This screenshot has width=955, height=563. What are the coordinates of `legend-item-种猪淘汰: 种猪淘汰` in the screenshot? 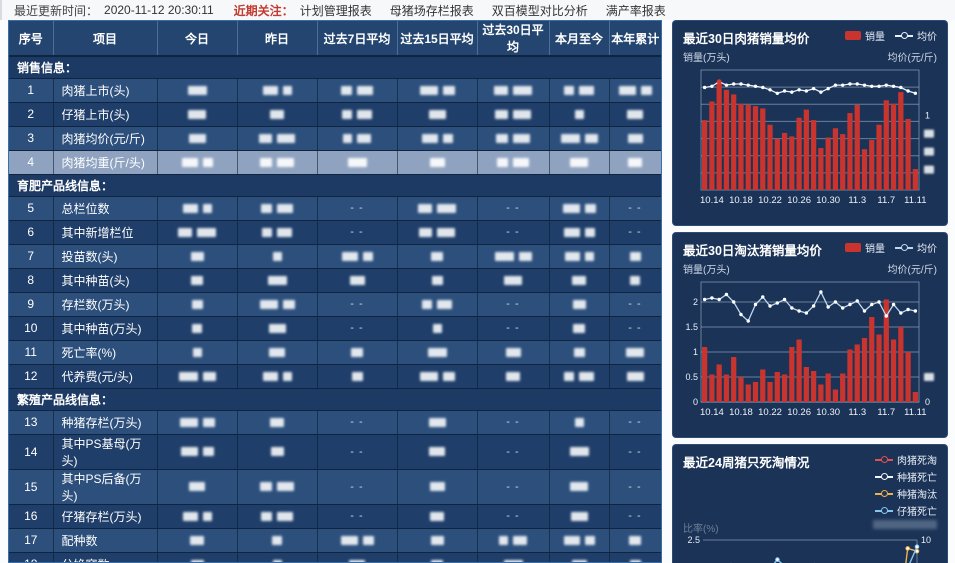 It's located at (906, 493).